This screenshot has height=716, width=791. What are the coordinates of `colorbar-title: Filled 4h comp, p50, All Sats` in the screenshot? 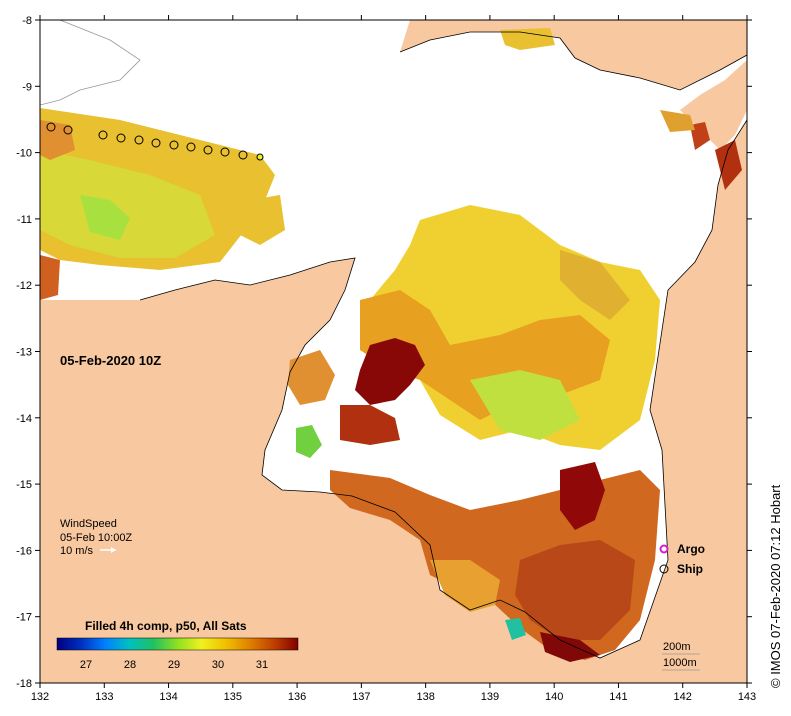 It's located at (166, 626).